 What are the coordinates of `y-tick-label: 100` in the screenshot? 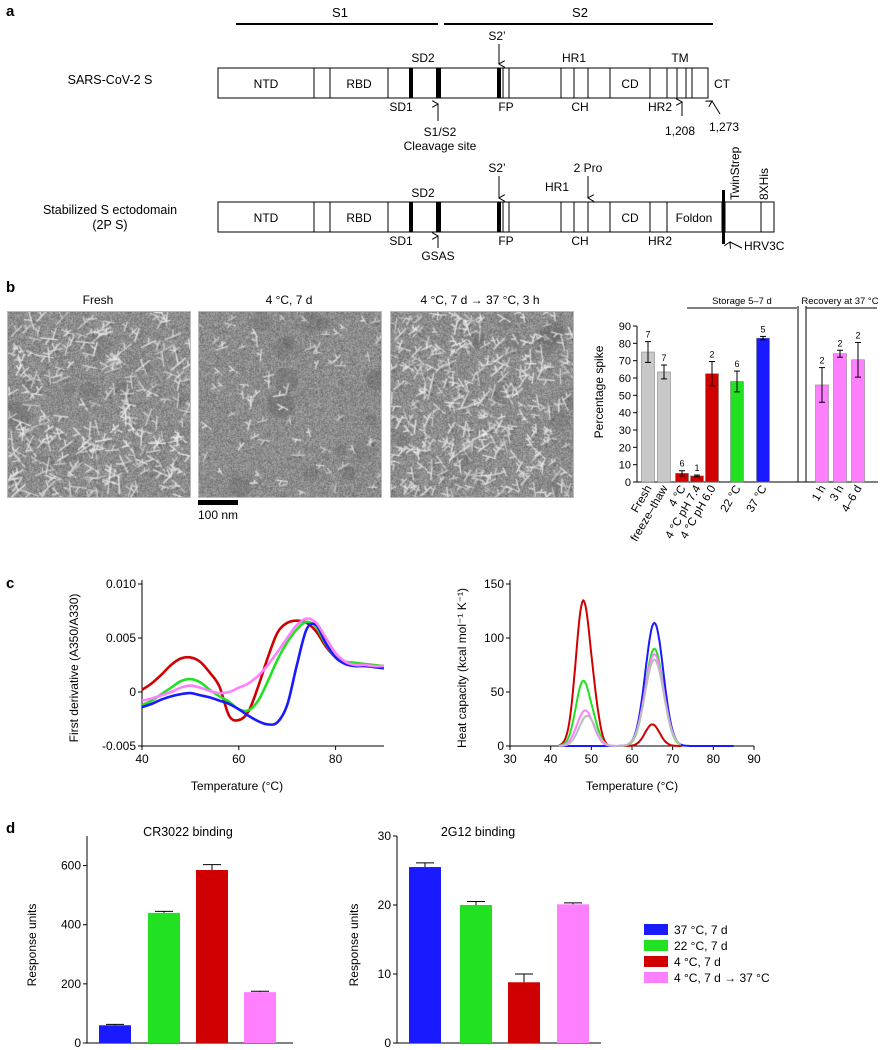 It's located at (494, 638).